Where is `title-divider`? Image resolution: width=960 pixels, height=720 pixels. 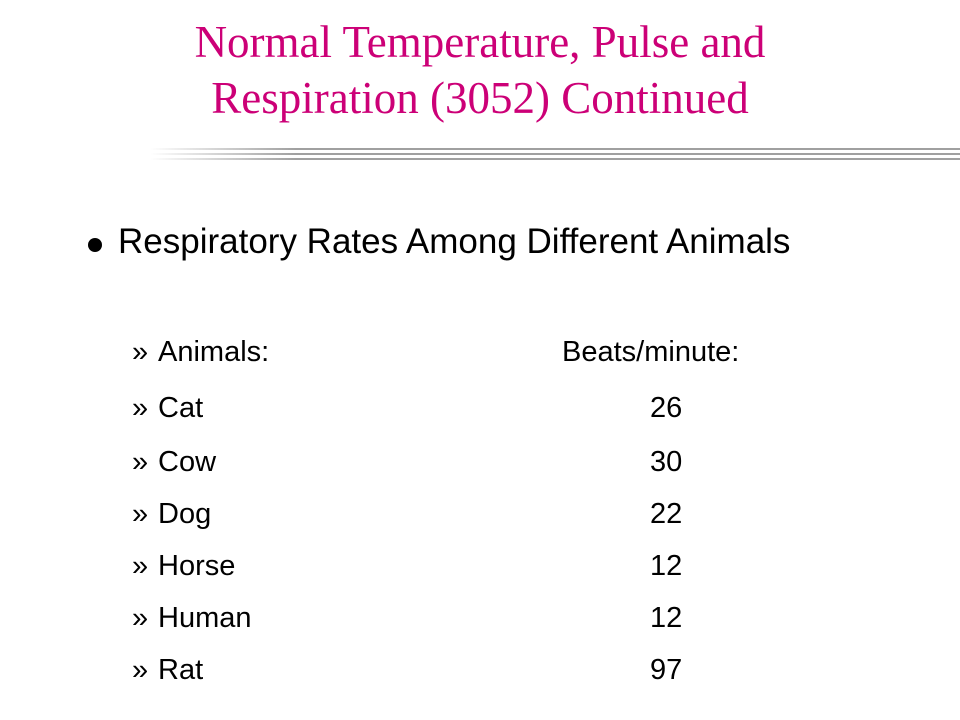 title-divider is located at coordinates (480, 155).